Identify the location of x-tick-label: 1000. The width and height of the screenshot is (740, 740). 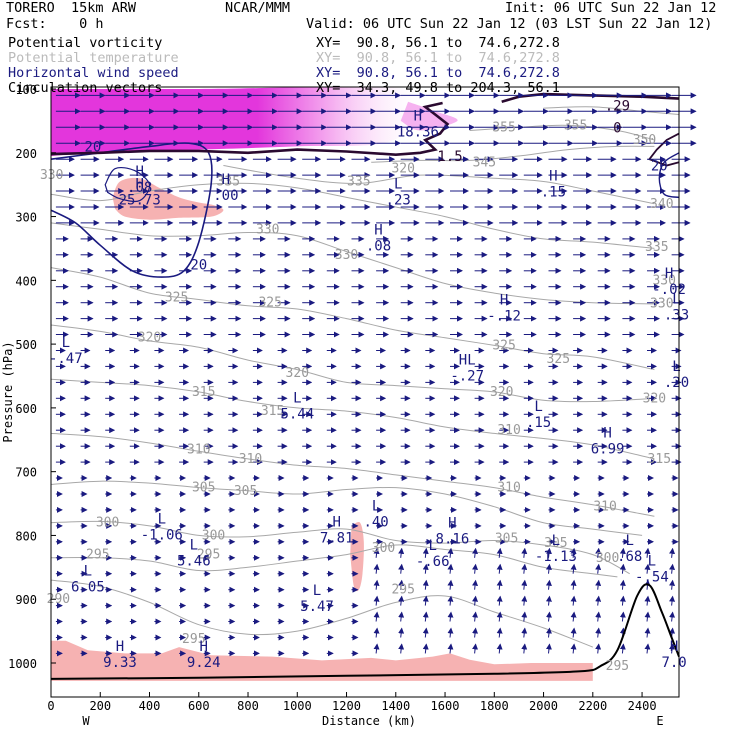
(297, 706).